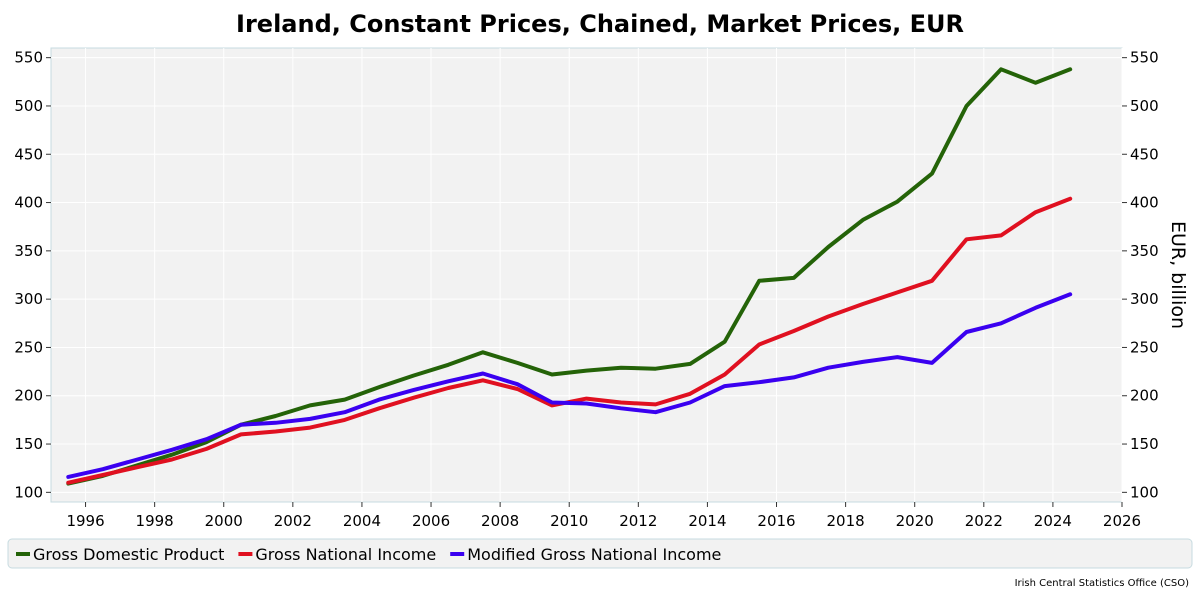 The image size is (1200, 600). Describe the element at coordinates (1144, 203) in the screenshot. I see `y-tick-label-right: 400` at that location.